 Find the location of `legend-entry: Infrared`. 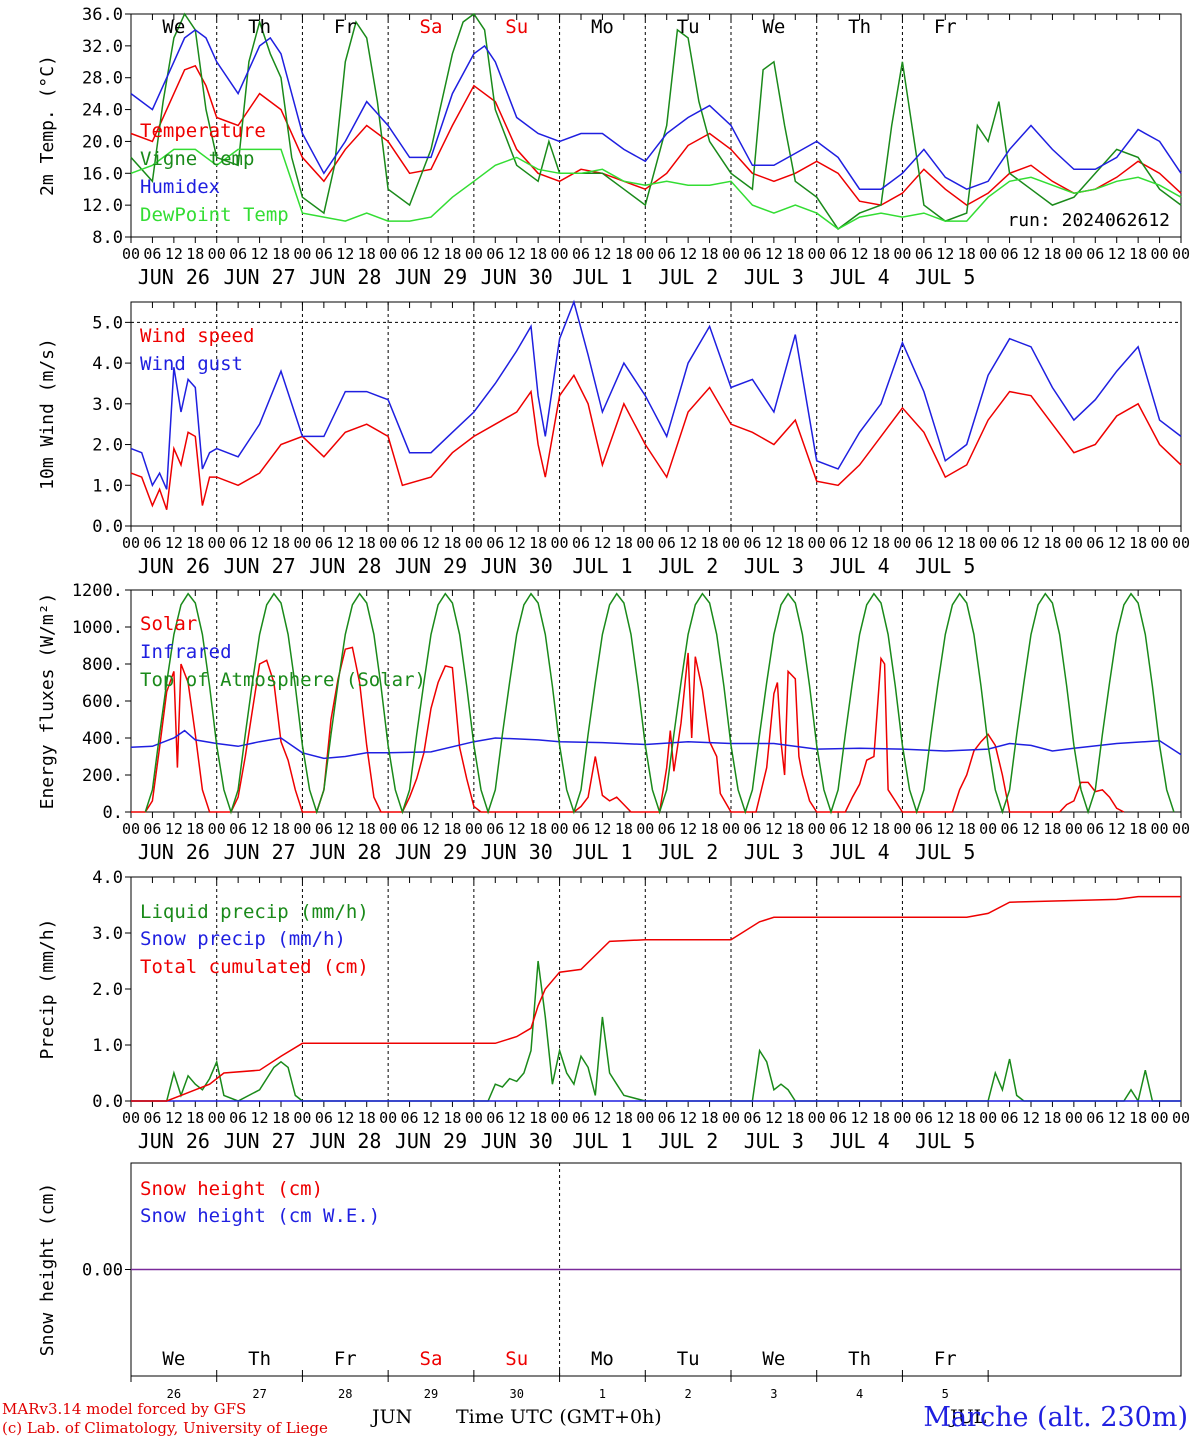

legend-entry: Infrared is located at coordinates (186, 652).